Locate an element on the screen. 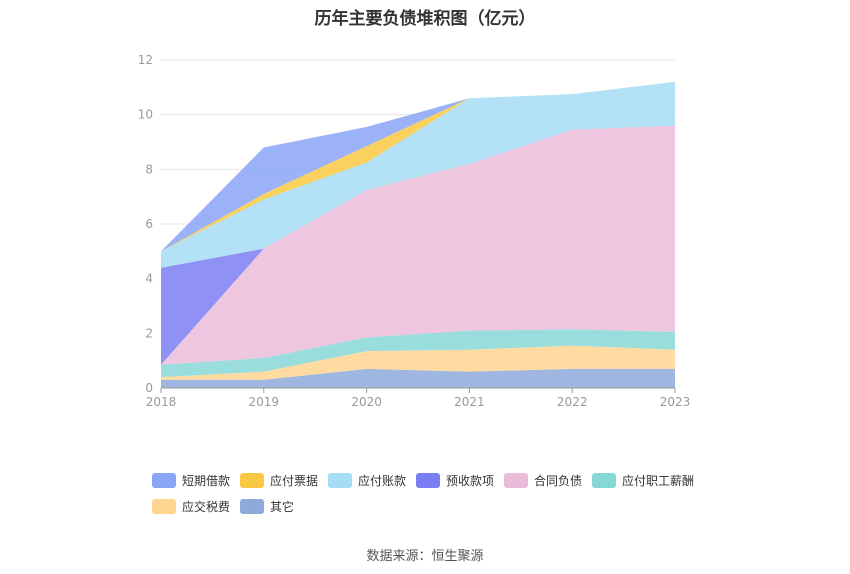  legend-item: 应付票据 is located at coordinates (279, 480).